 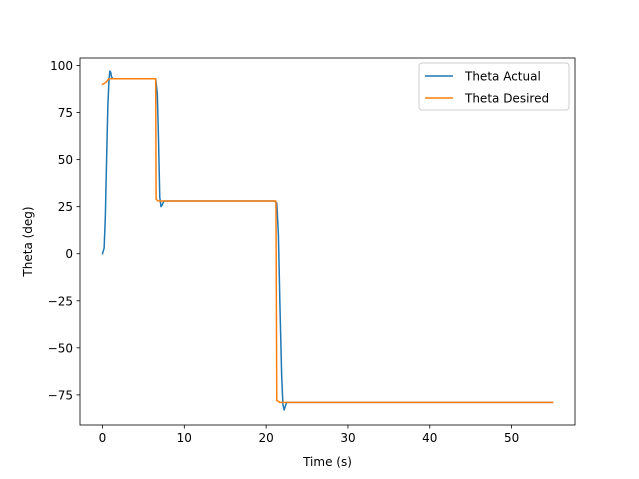 What do you see at coordinates (347, 438) in the screenshot?
I see `x-tick-label: 30` at bounding box center [347, 438].